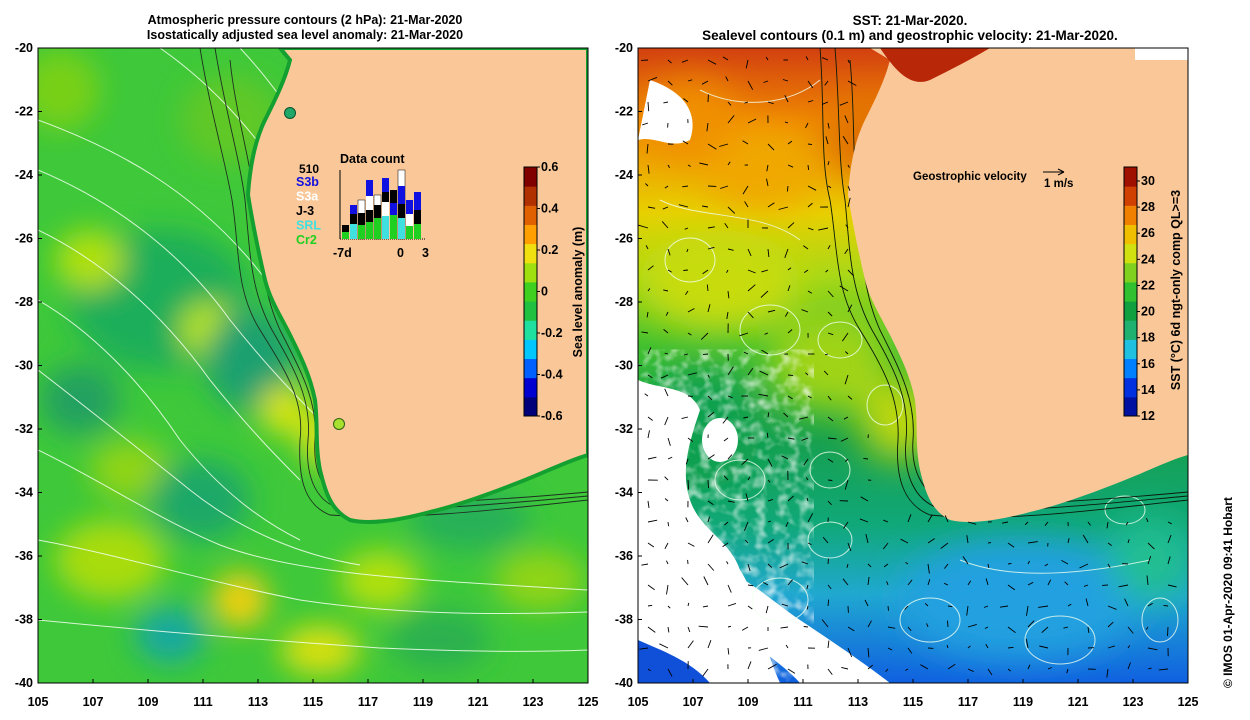  I want to click on sea-level-colorbar-tick-label: 0.4, so click(549, 209).